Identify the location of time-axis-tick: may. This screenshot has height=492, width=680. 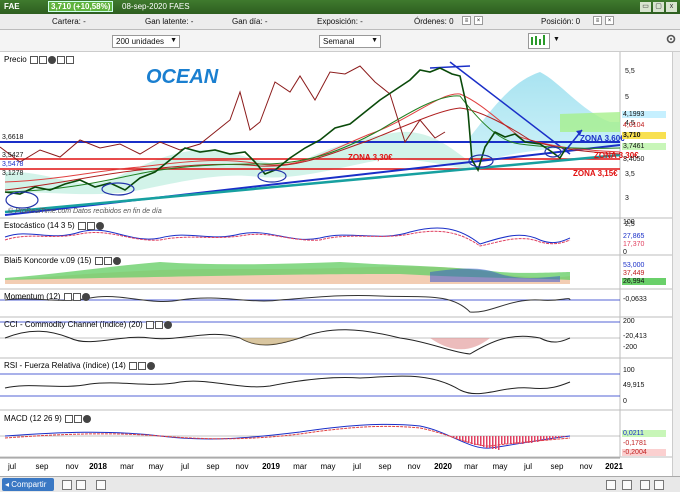
(499, 466).